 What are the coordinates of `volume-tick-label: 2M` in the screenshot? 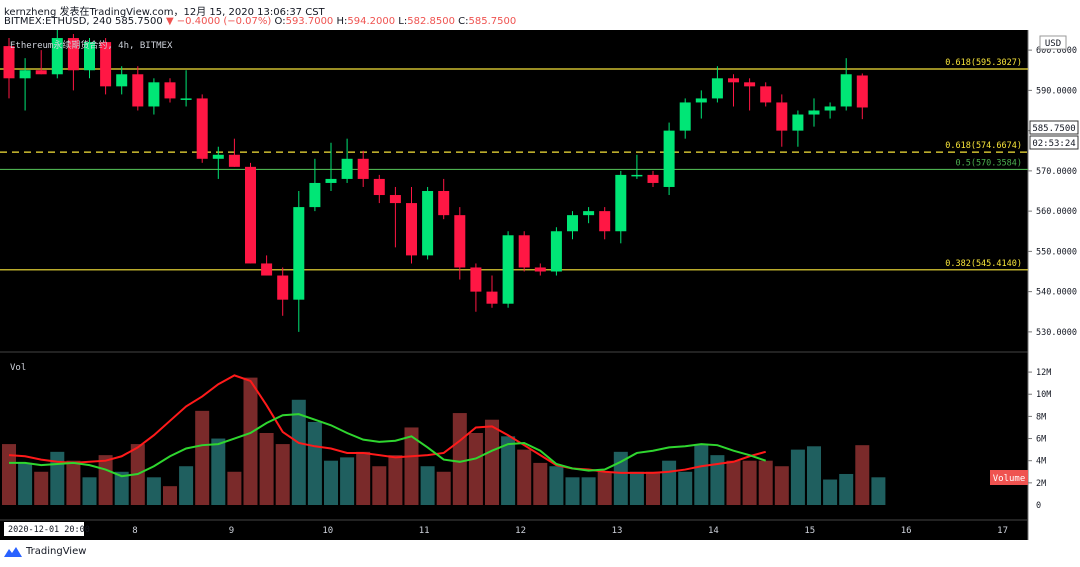 It's located at (1041, 484).